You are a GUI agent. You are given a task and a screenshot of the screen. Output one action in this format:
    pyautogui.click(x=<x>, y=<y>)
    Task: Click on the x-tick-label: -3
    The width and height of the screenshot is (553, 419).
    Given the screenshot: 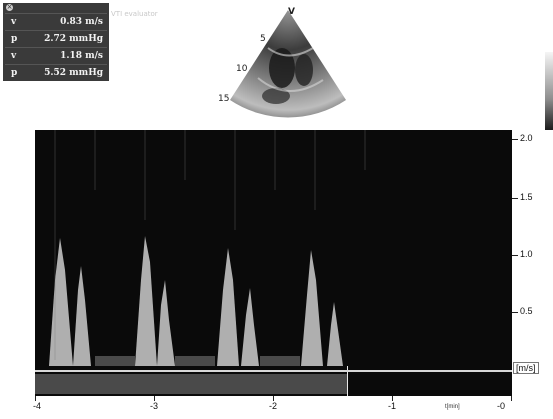 What is the action you would take?
    pyautogui.click(x=154, y=406)
    